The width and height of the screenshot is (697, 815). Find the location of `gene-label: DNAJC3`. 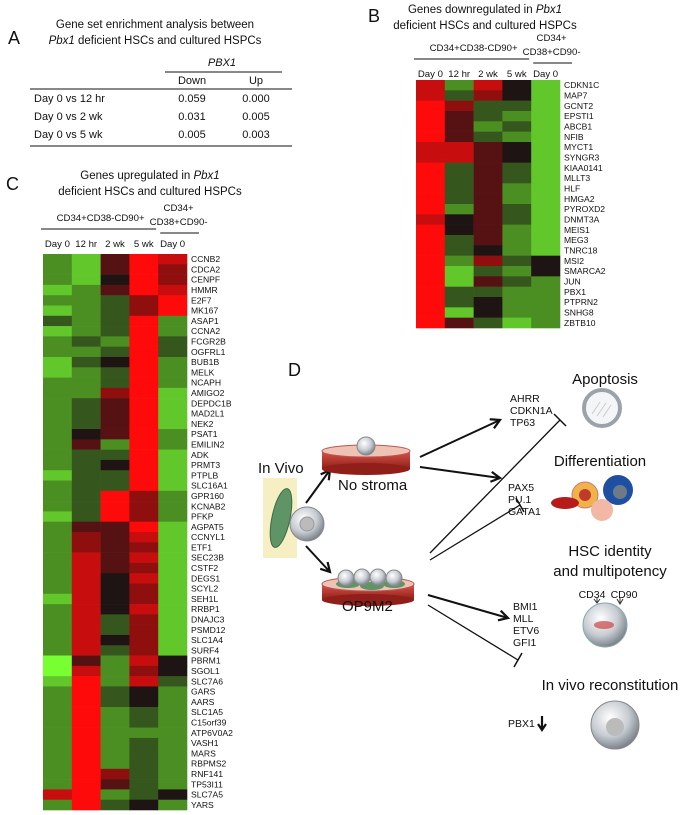

gene-label: DNAJC3 is located at coordinates (208, 620).